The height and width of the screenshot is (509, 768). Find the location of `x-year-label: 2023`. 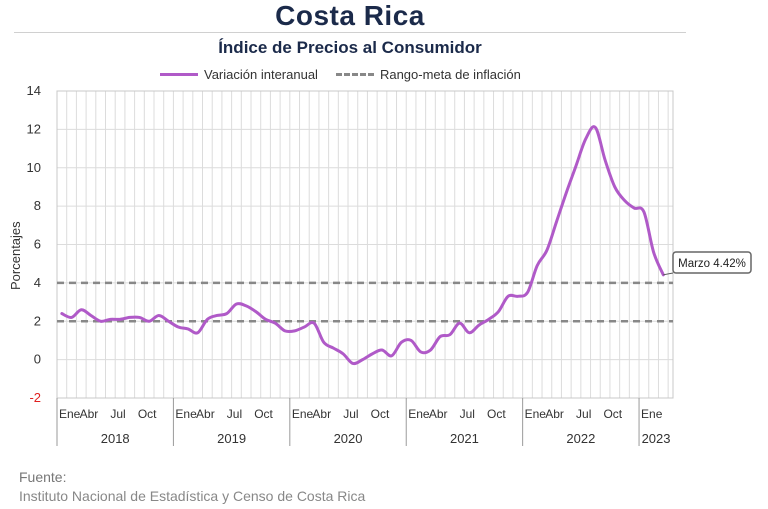

x-year-label: 2023 is located at coordinates (656, 438).